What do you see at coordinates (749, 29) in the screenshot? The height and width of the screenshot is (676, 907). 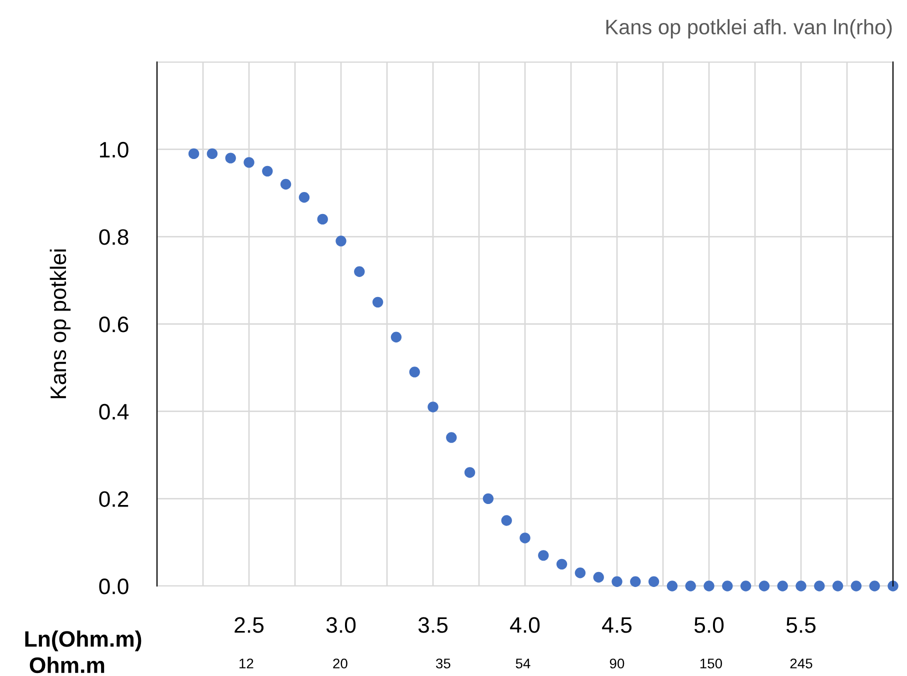 I see `chart-title: Kans op potklei afh. van ln(rho)` at bounding box center [749, 29].